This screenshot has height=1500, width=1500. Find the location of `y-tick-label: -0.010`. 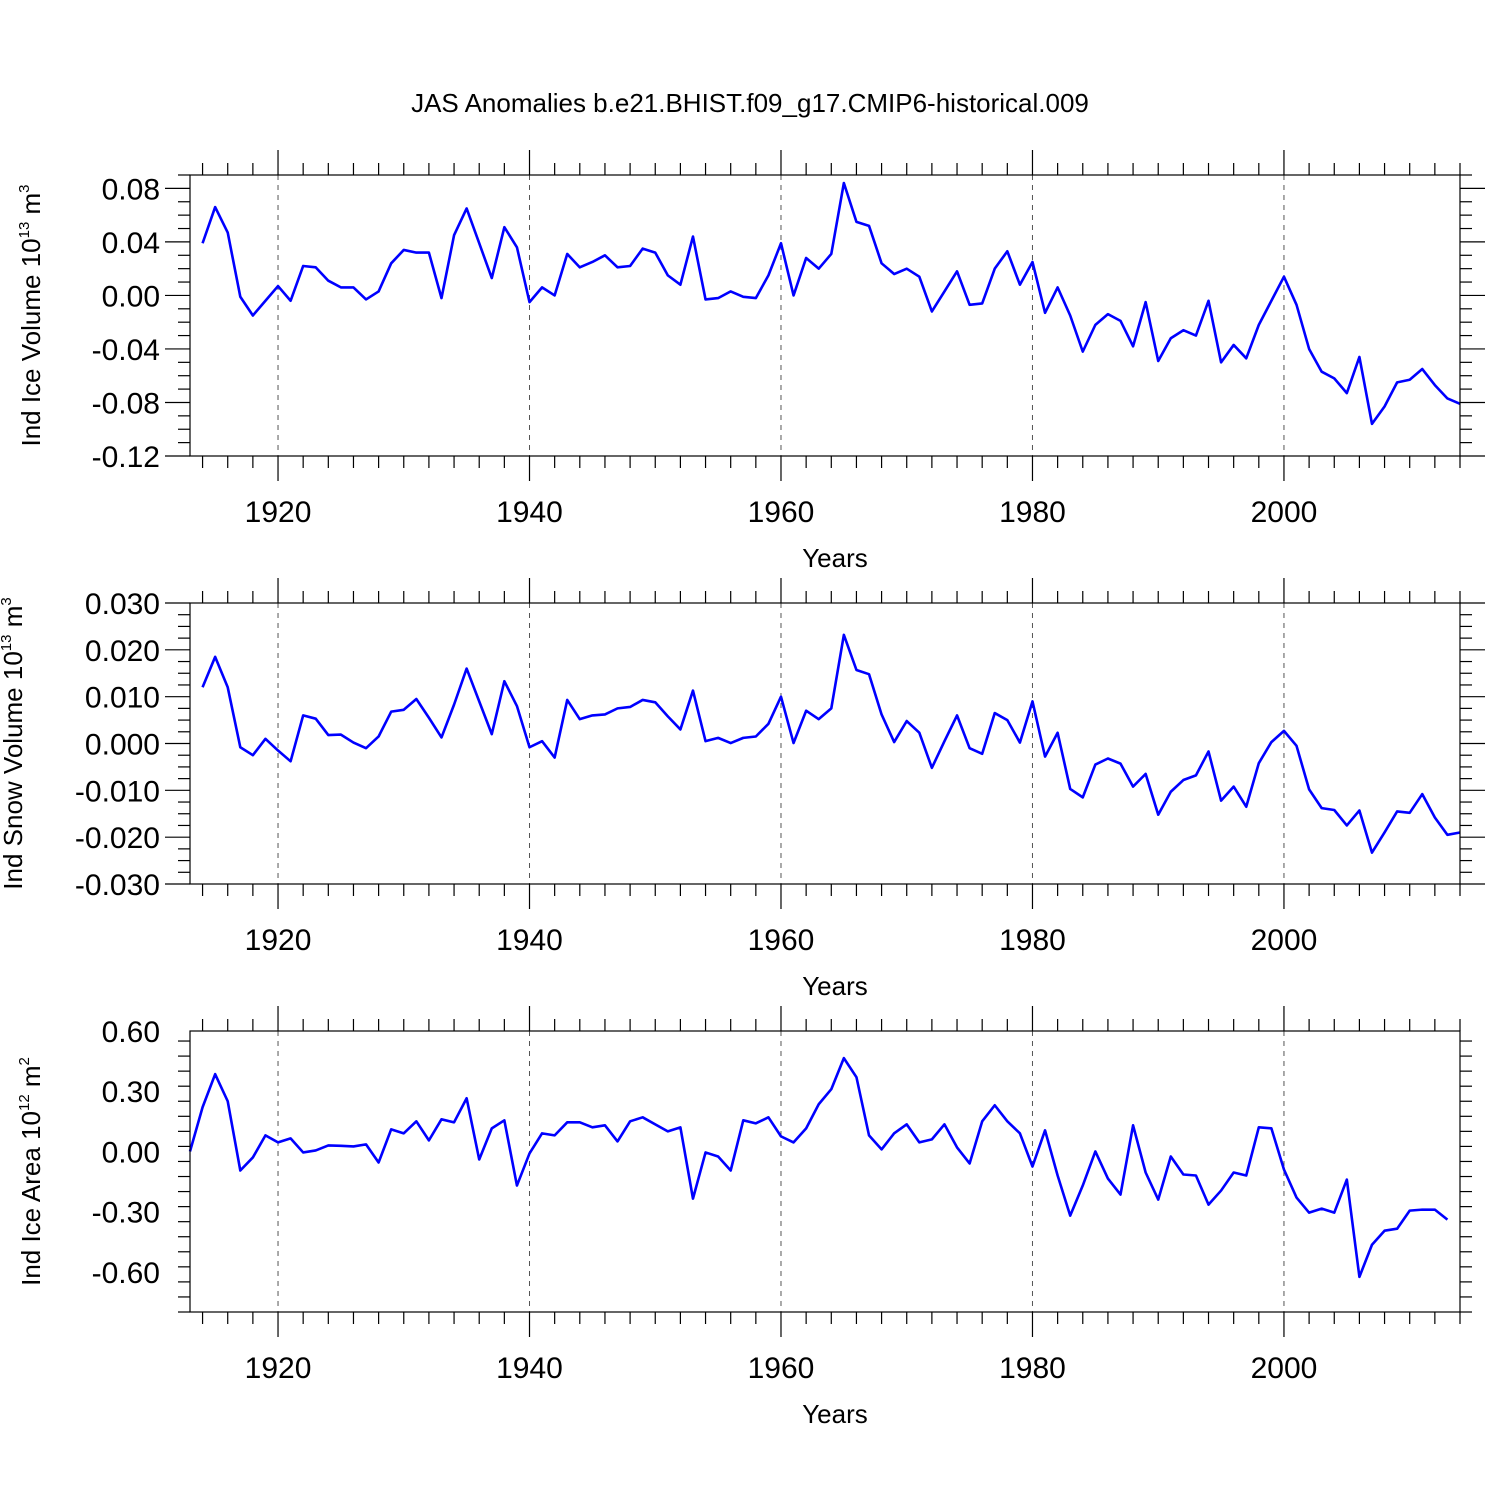

y-tick-label: -0.010 is located at coordinates (117, 791).